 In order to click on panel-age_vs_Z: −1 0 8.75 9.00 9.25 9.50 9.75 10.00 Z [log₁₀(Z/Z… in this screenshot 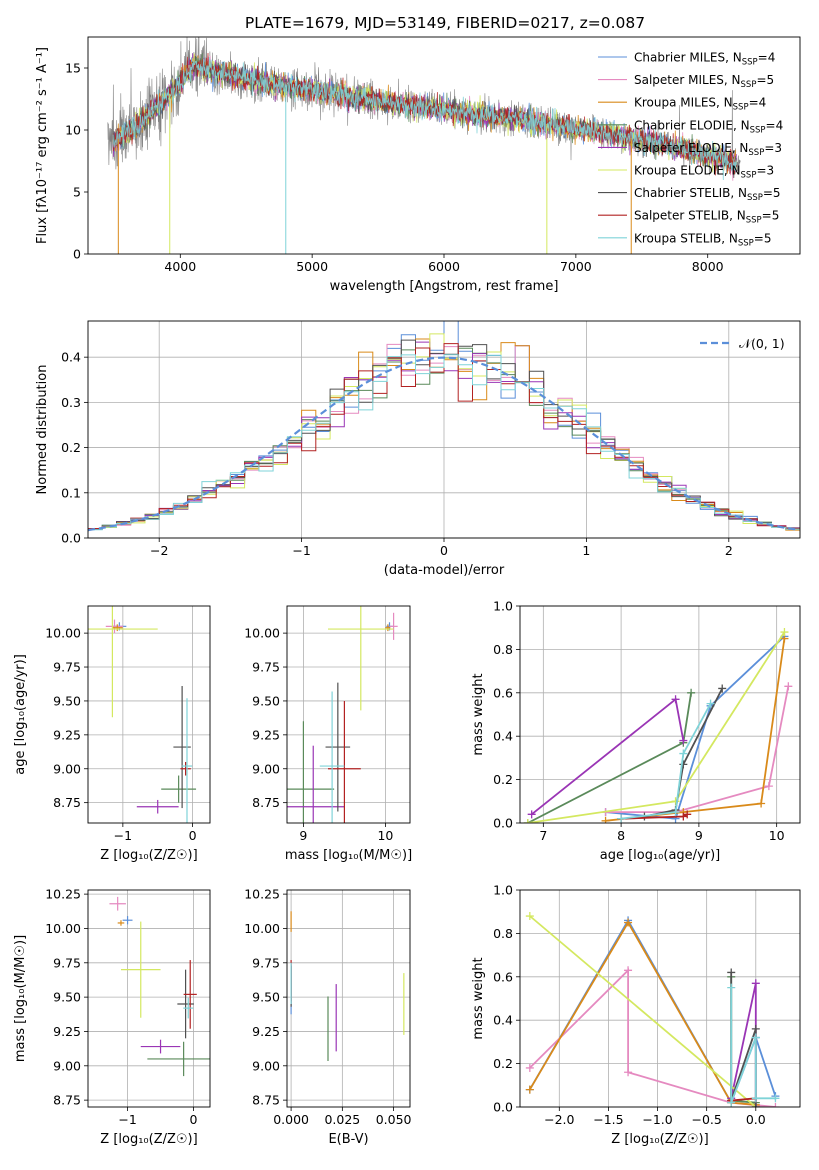, I will do `click(112, 734)`.